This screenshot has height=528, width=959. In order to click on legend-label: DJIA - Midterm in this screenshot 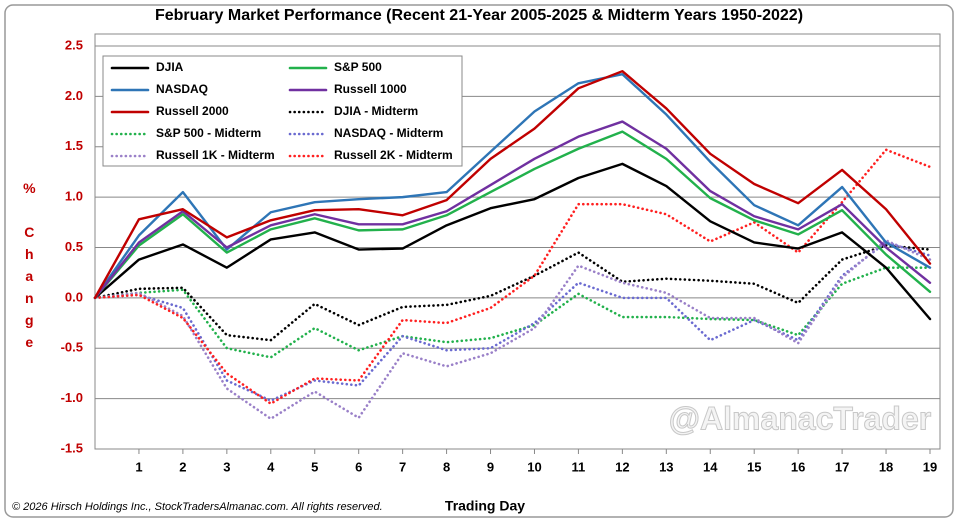, I will do `click(376, 111)`.